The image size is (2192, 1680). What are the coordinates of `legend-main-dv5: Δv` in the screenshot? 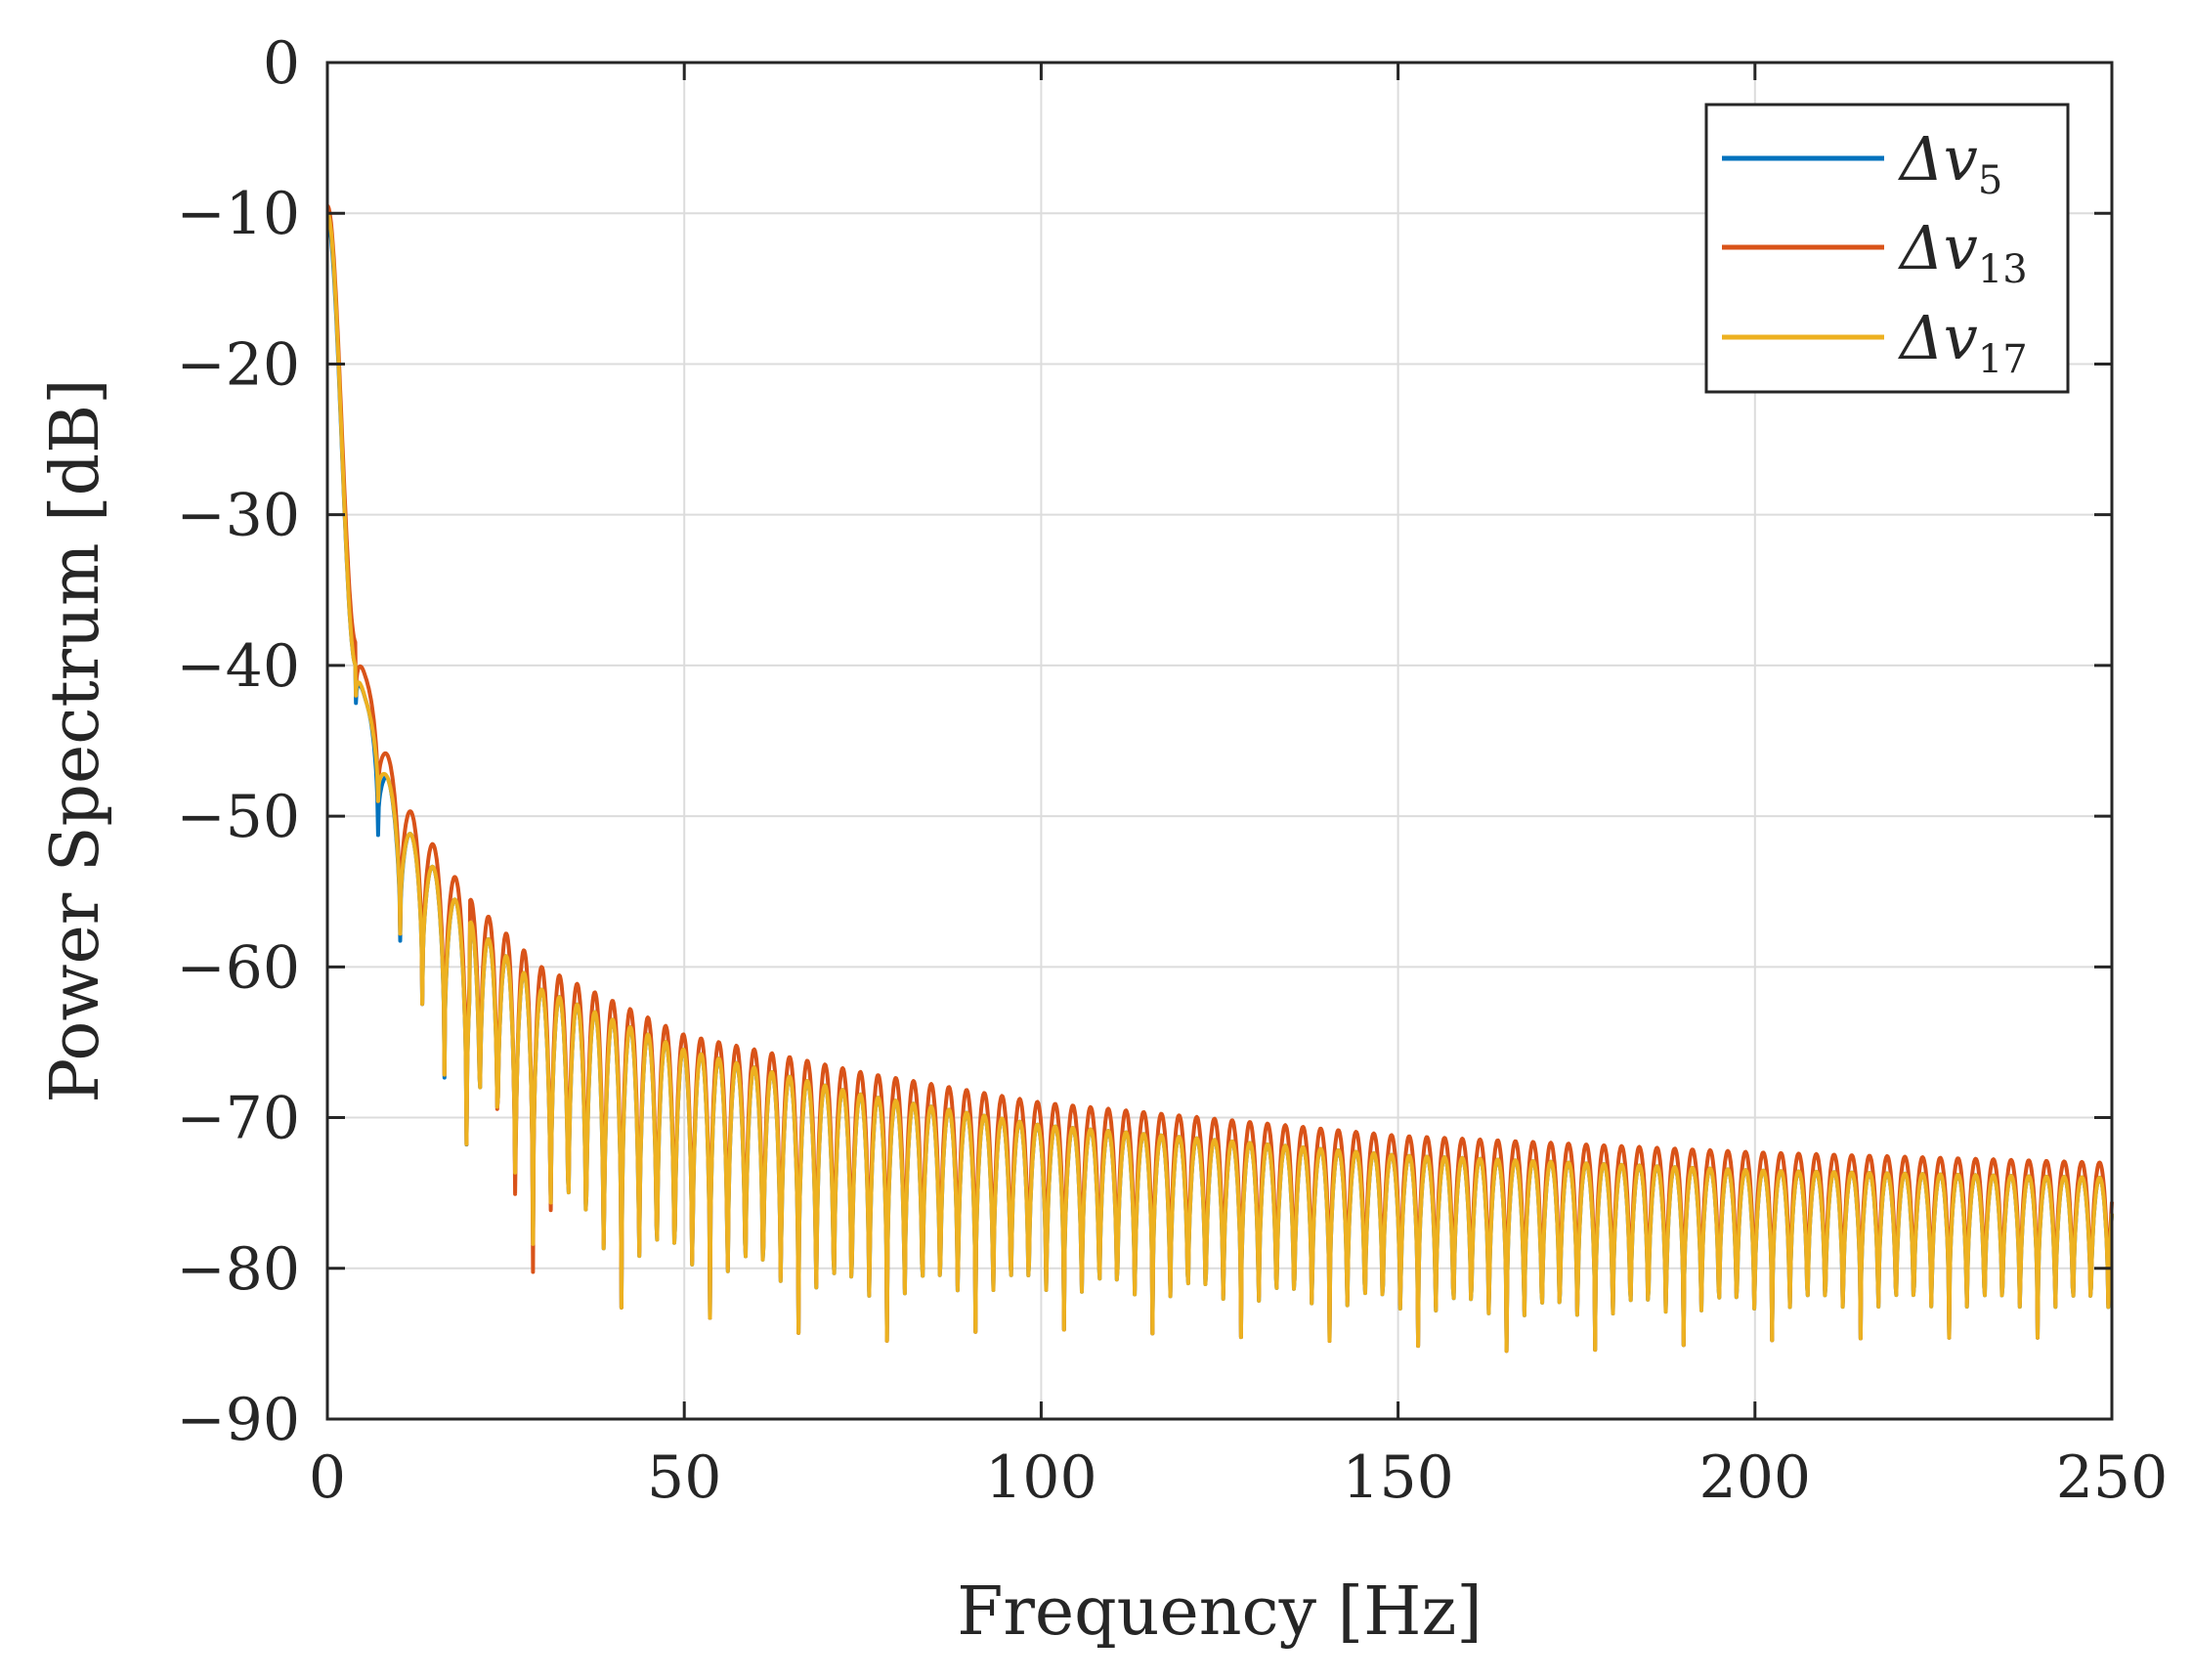 It's located at (1938, 158).